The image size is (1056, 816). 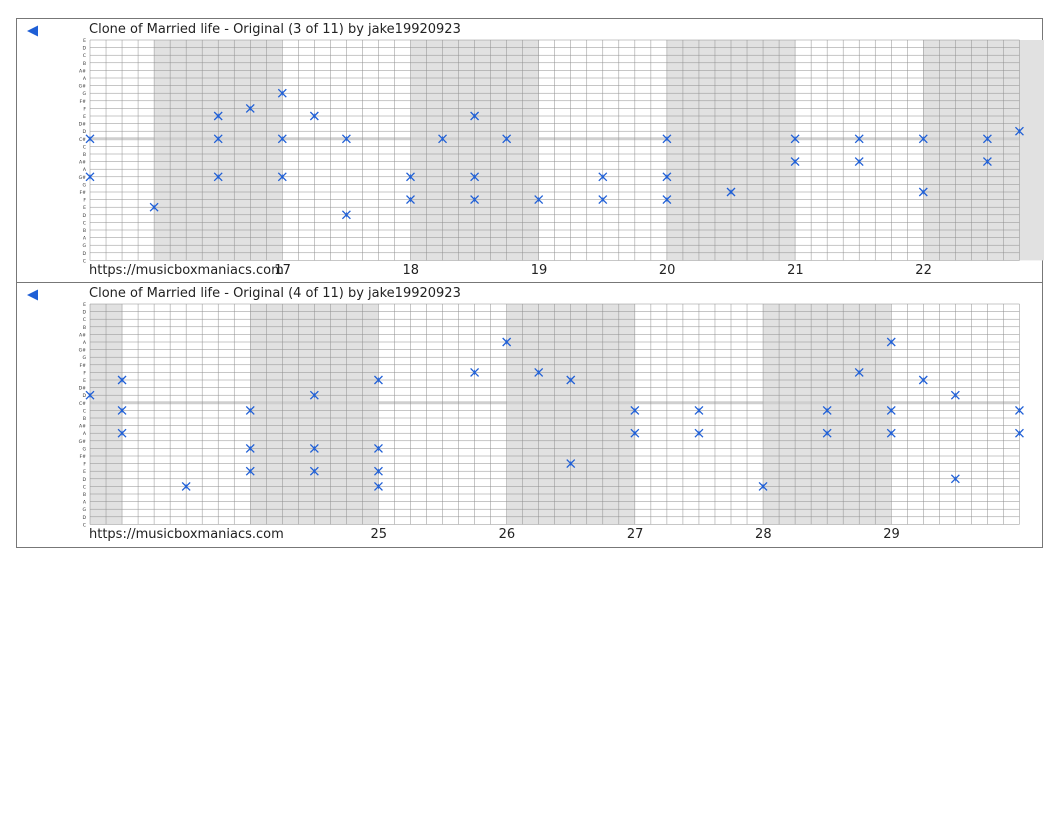 I want to click on pitch-label: C#, so click(x=82, y=140).